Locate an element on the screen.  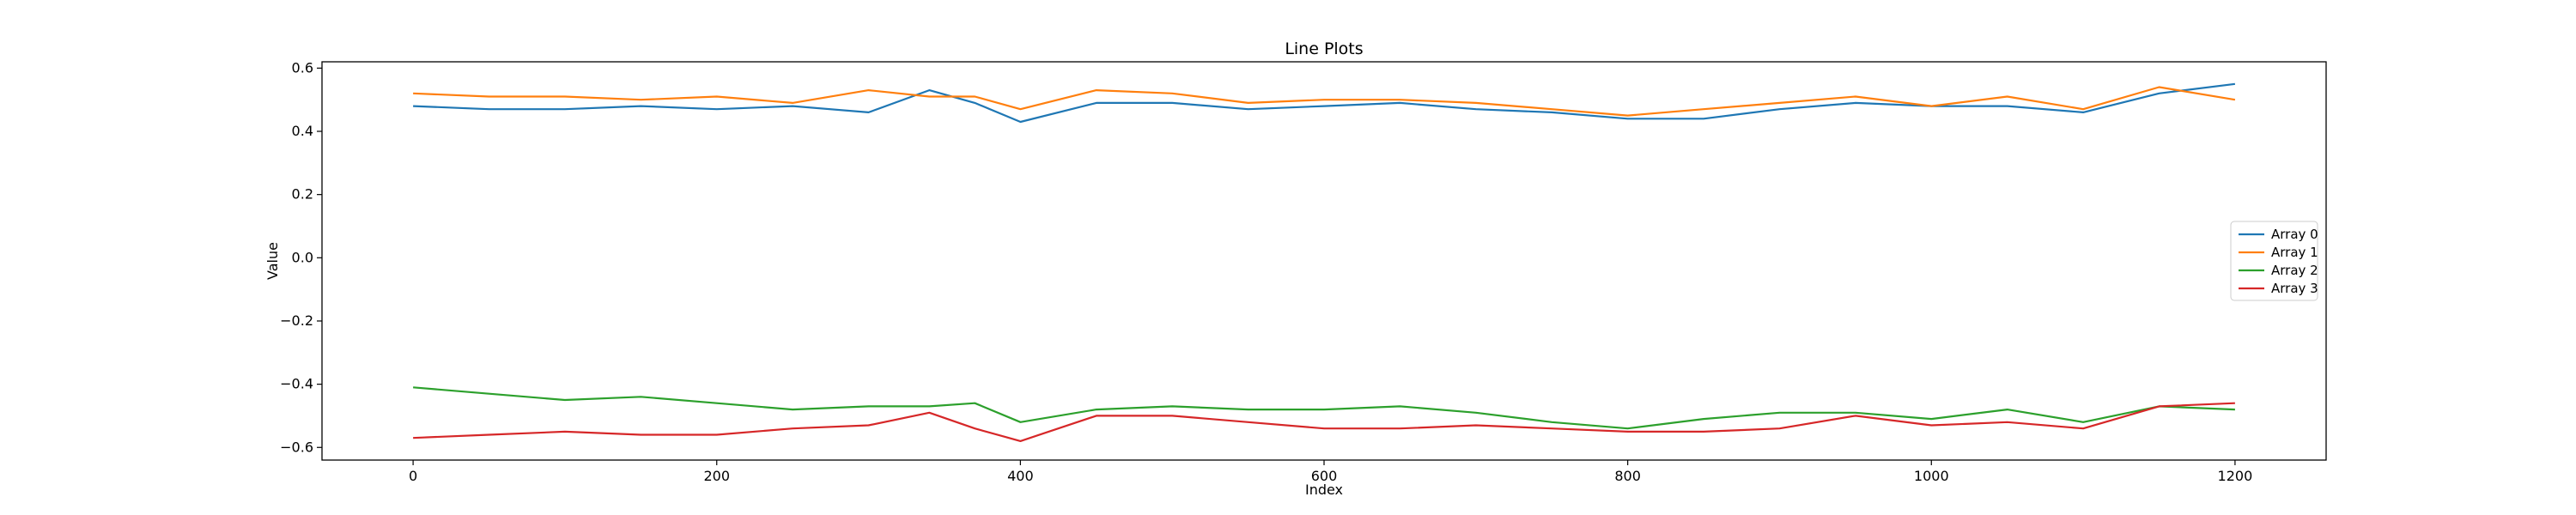
x-tick-label: 0 is located at coordinates (413, 476).